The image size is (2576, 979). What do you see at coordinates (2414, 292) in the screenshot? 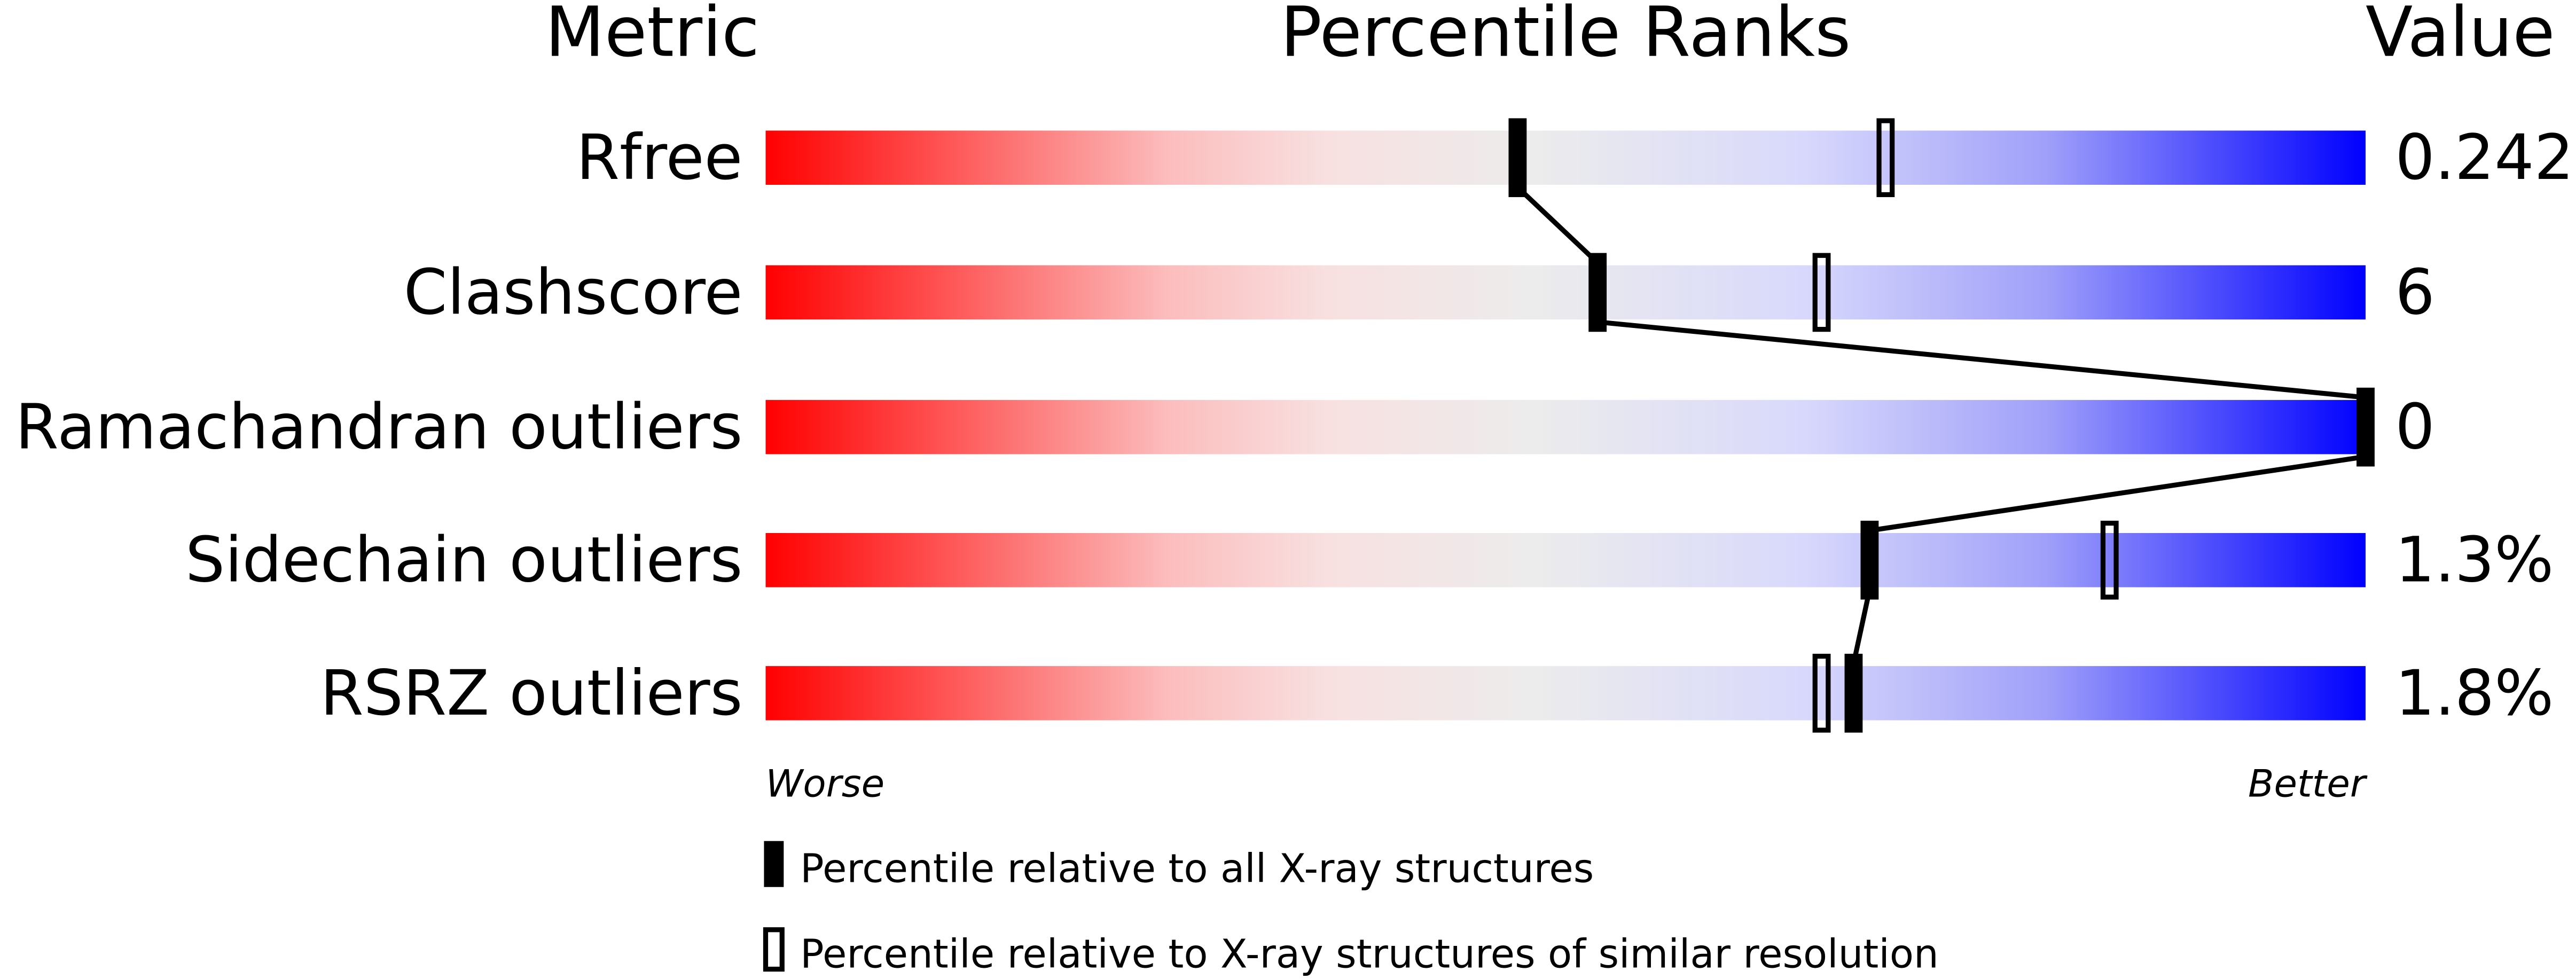
I see `metric-value: 6` at bounding box center [2414, 292].